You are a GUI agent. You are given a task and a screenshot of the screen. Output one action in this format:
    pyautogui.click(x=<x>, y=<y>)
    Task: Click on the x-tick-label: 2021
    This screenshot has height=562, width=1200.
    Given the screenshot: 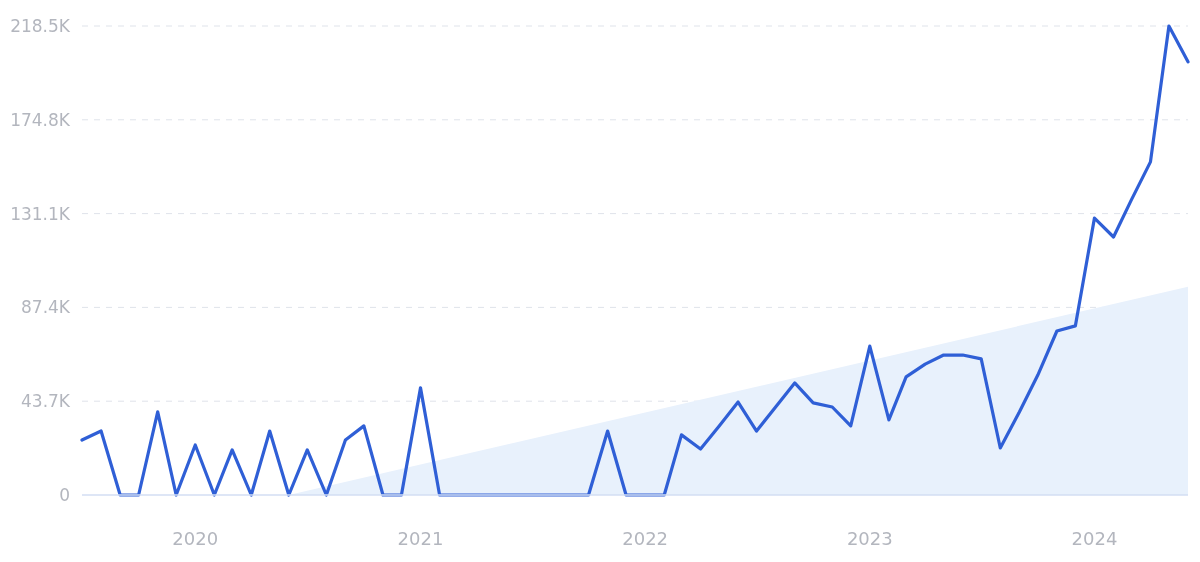 What is the action you would take?
    pyautogui.click(x=420, y=538)
    